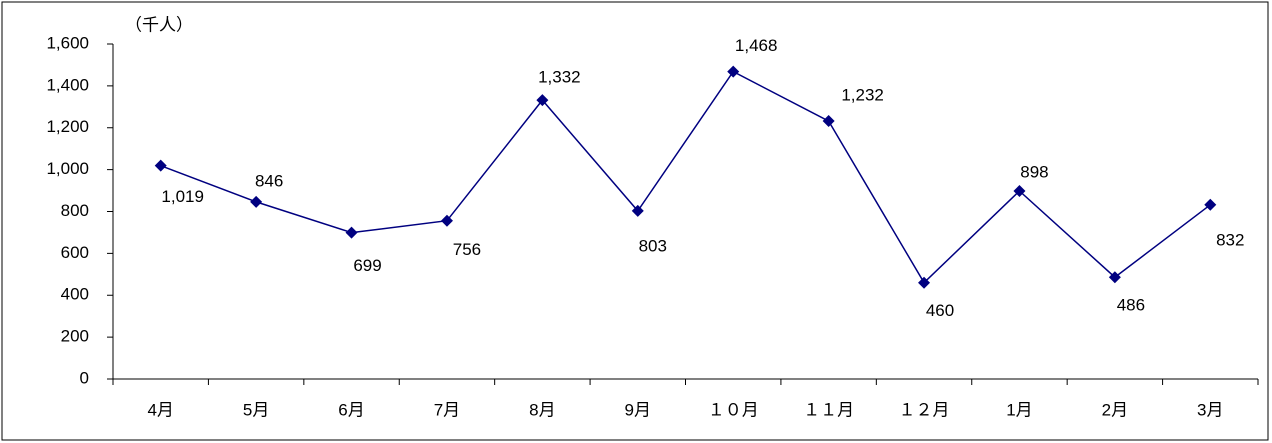  Describe the element at coordinates (828, 409) in the screenshot. I see `x-tick-label: １１月` at that location.